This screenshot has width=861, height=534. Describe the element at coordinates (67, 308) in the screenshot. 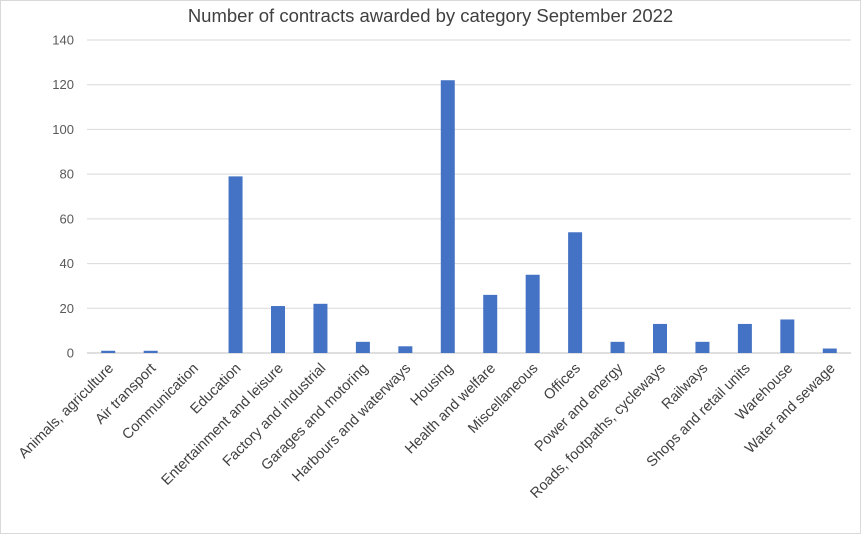

I see `y-tick-label: 20` at that location.